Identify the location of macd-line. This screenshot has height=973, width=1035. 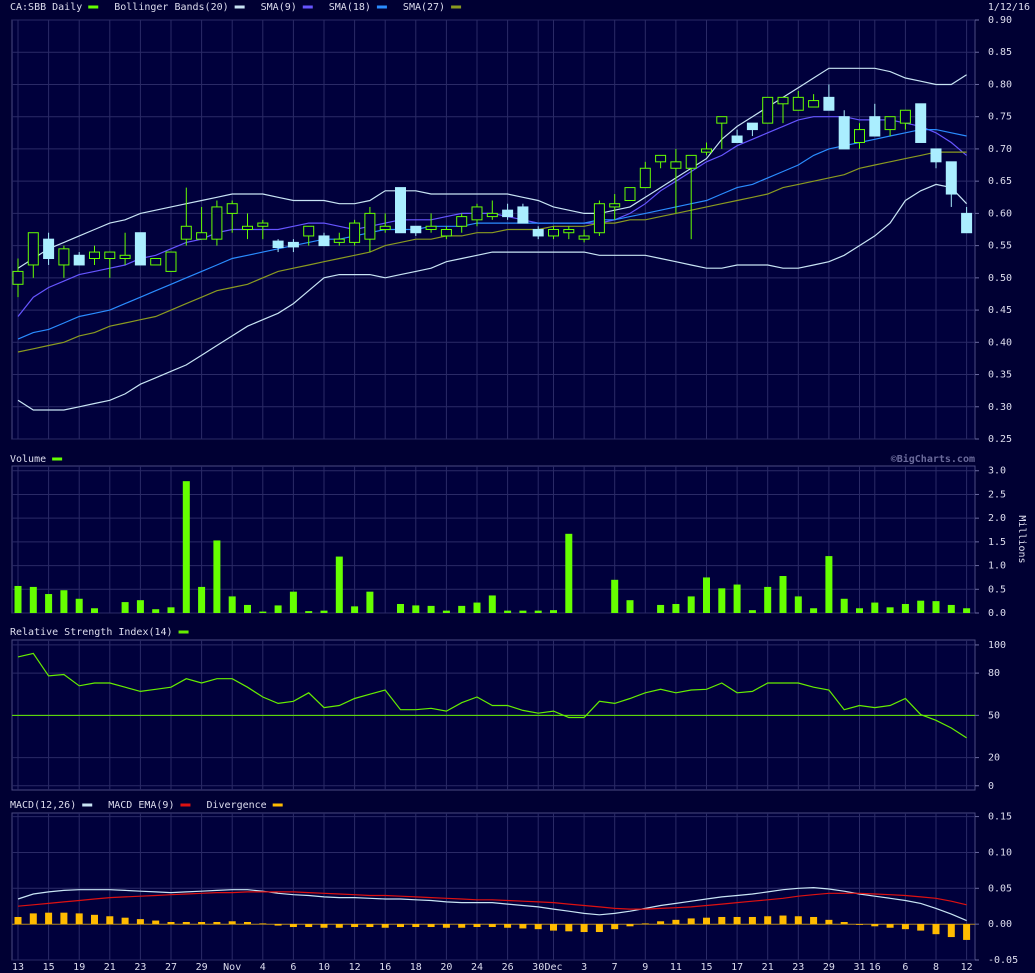
(492, 900).